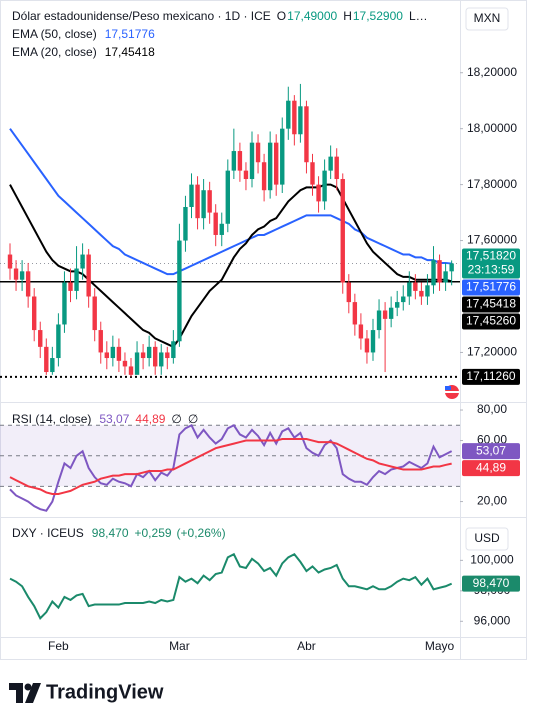 The height and width of the screenshot is (709, 534). Describe the element at coordinates (378, 16) in the screenshot. I see `legend-text: 17,52900` at that location.